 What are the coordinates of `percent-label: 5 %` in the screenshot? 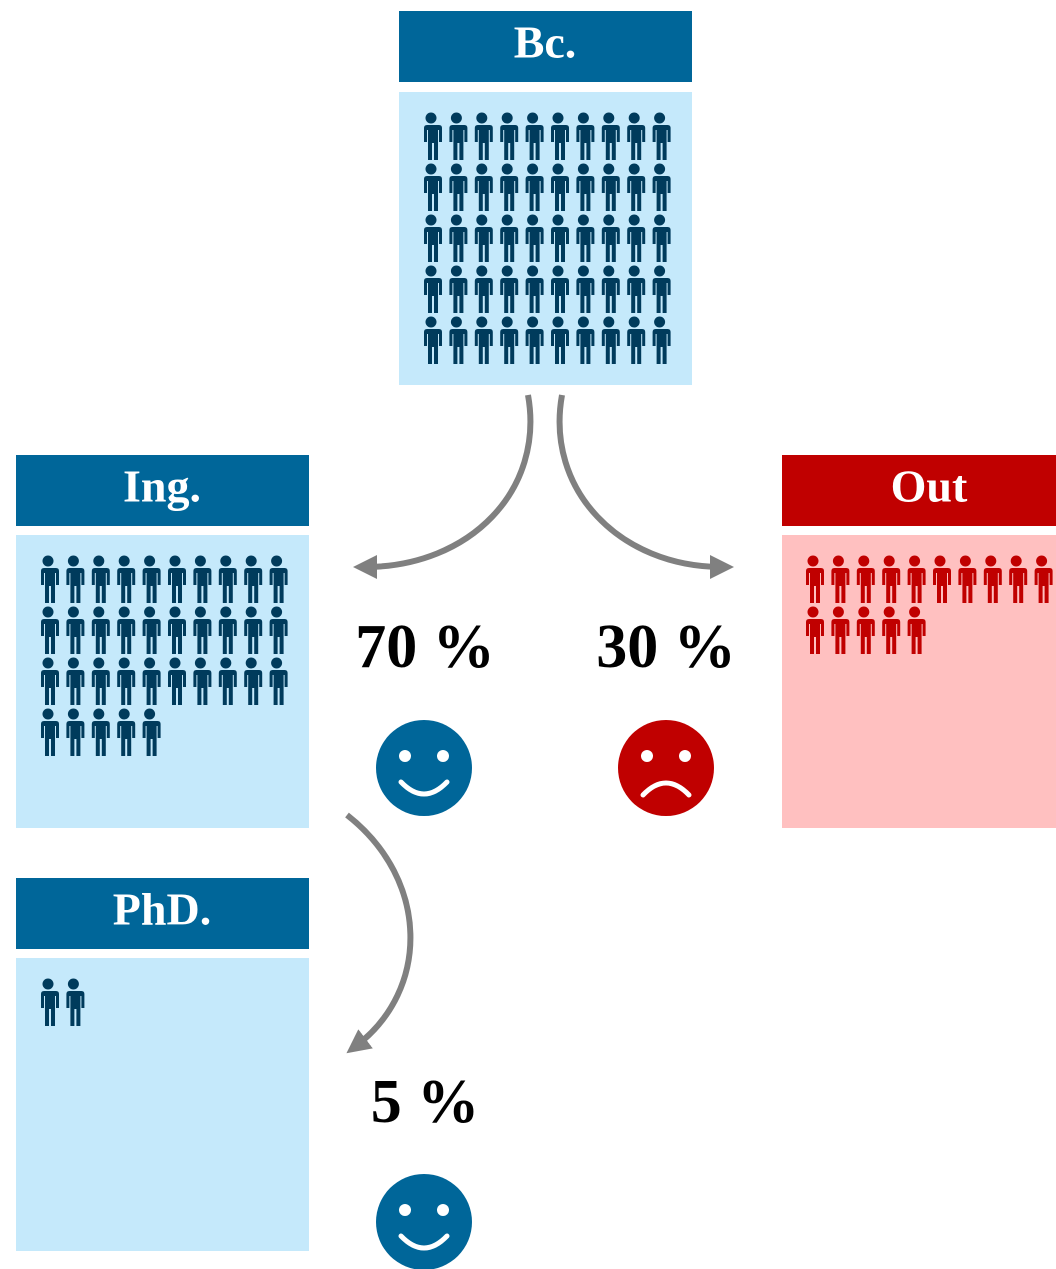 It's located at (425, 1102).